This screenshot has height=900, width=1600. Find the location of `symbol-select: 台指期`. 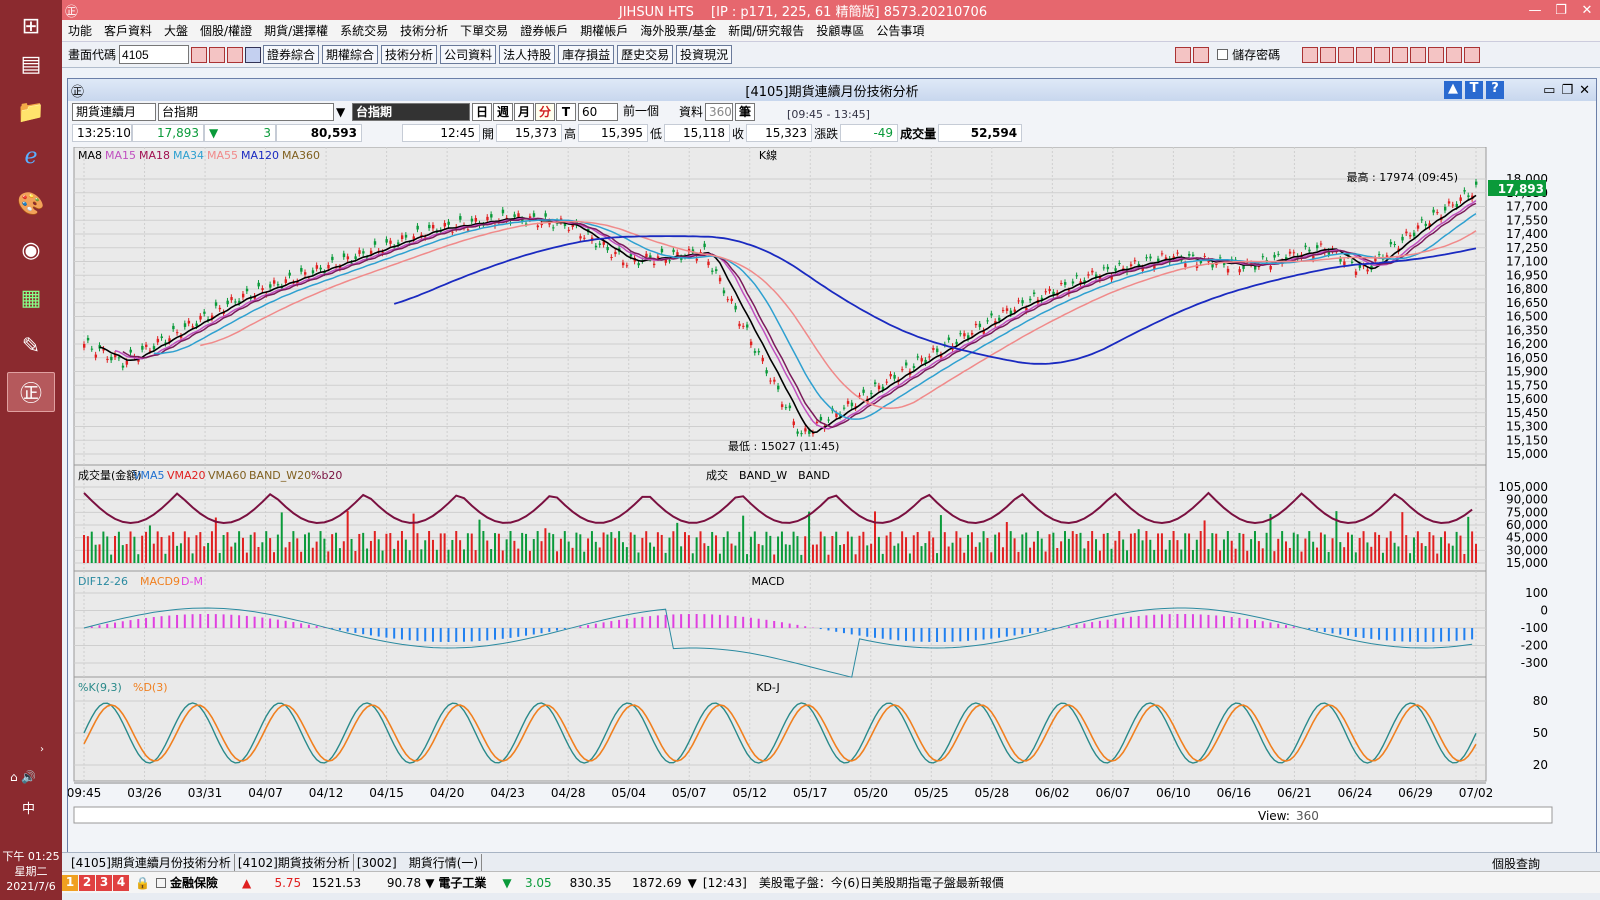

symbol-select: 台指期 is located at coordinates (246, 111).